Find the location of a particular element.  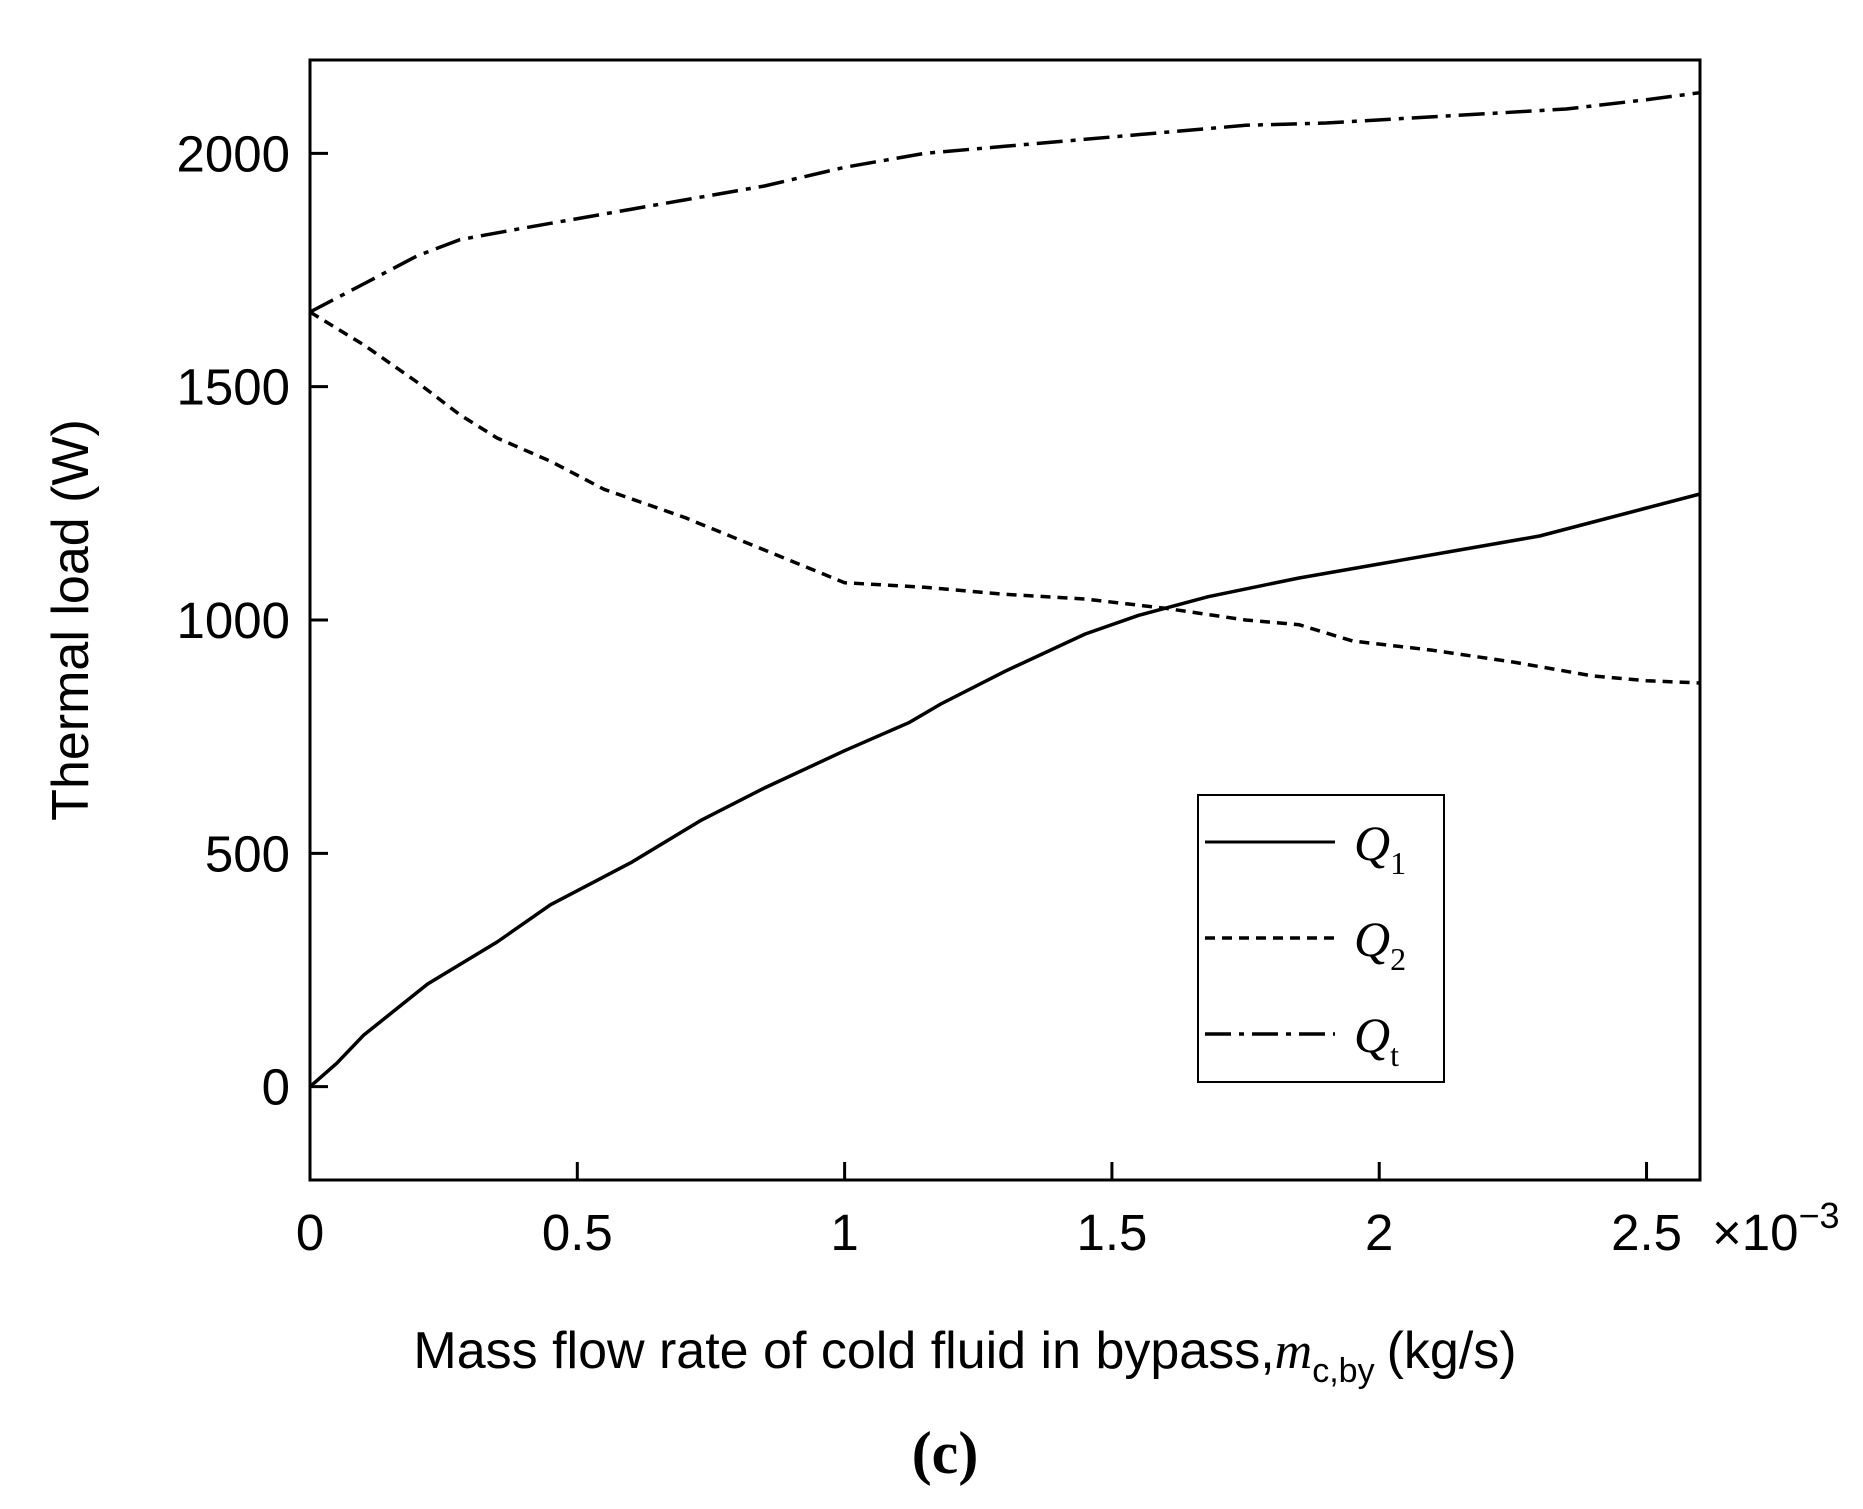

legend: Q1 Q2 Qt is located at coordinates (1321, 938).